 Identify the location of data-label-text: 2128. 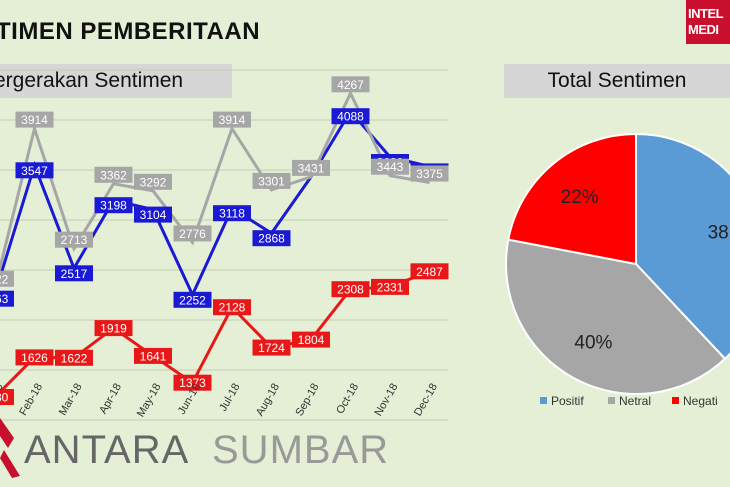
(232, 308).